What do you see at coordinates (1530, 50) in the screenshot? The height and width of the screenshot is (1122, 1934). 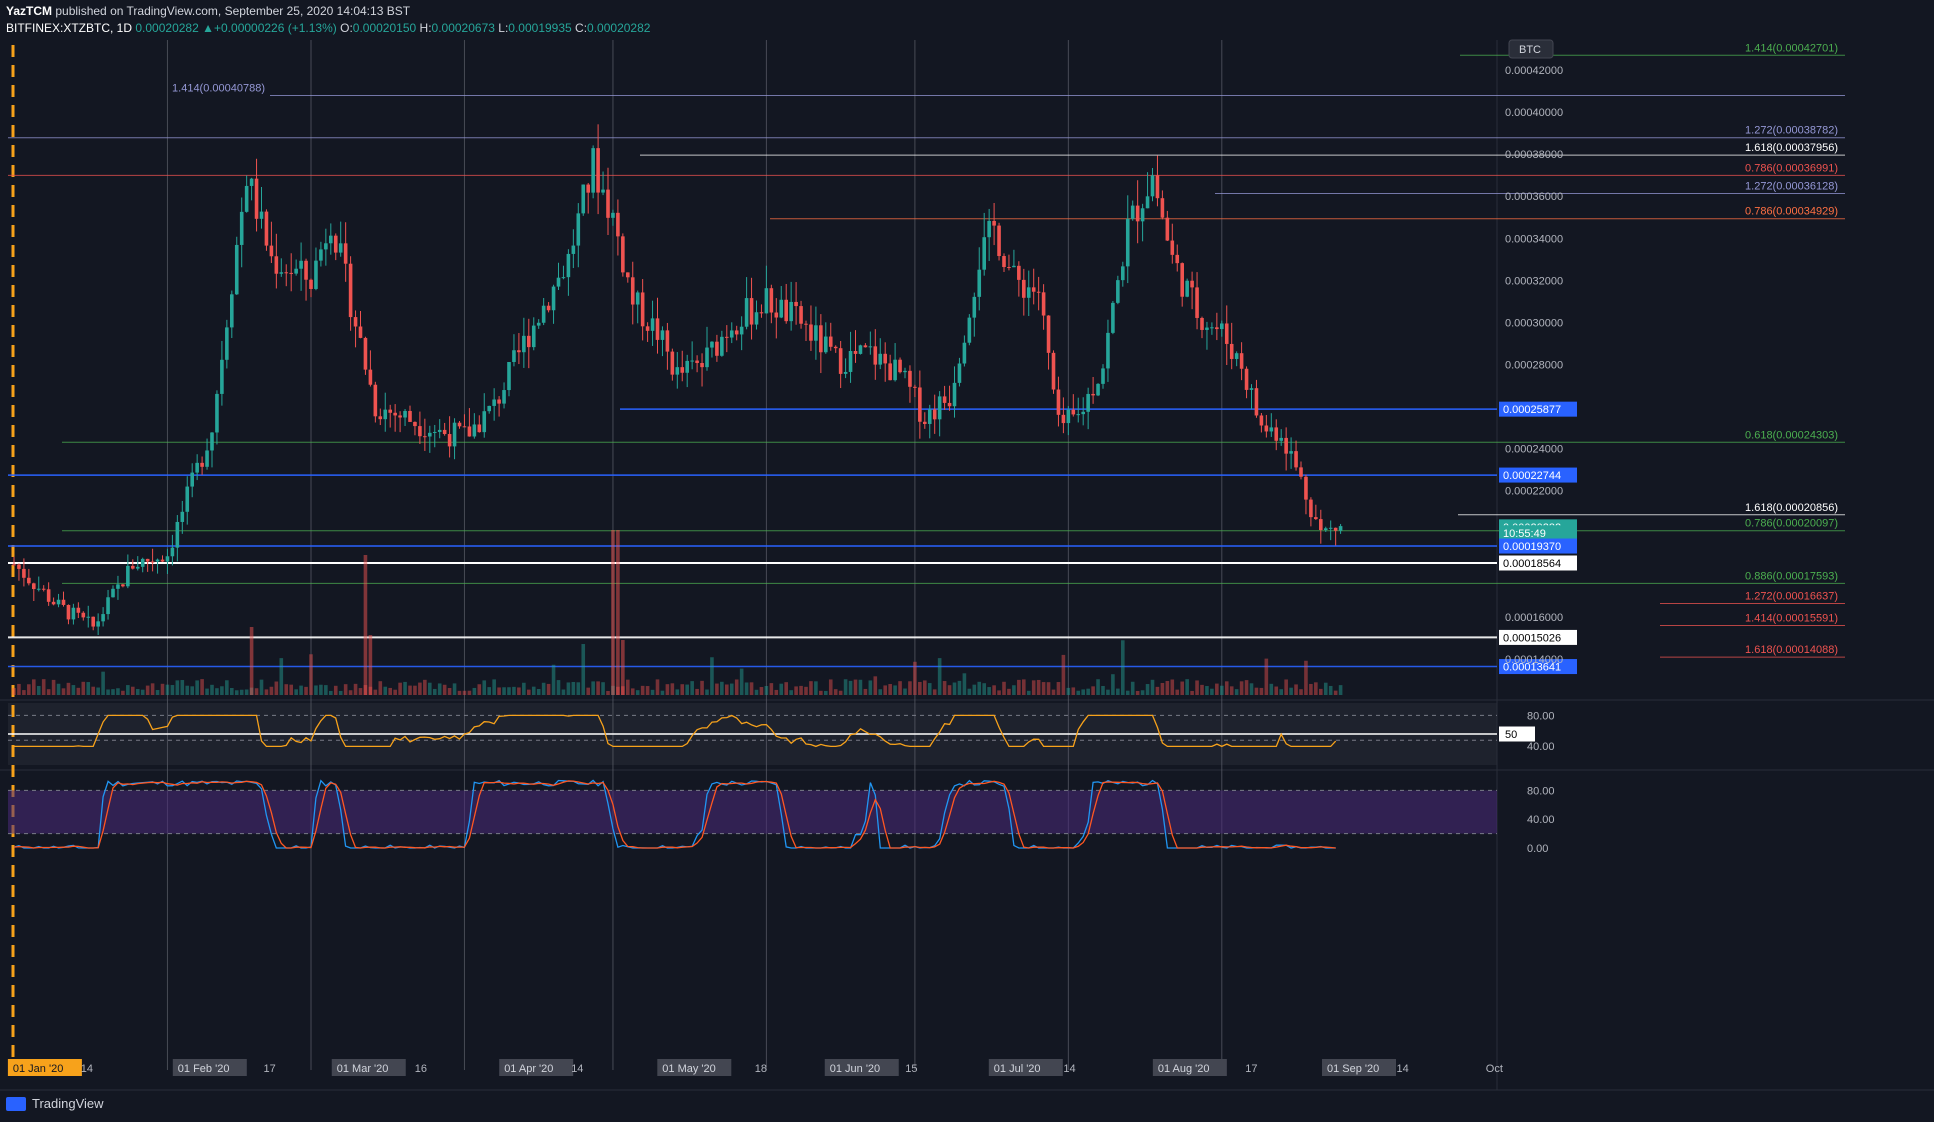 I see `currency-label: BTC` at bounding box center [1530, 50].